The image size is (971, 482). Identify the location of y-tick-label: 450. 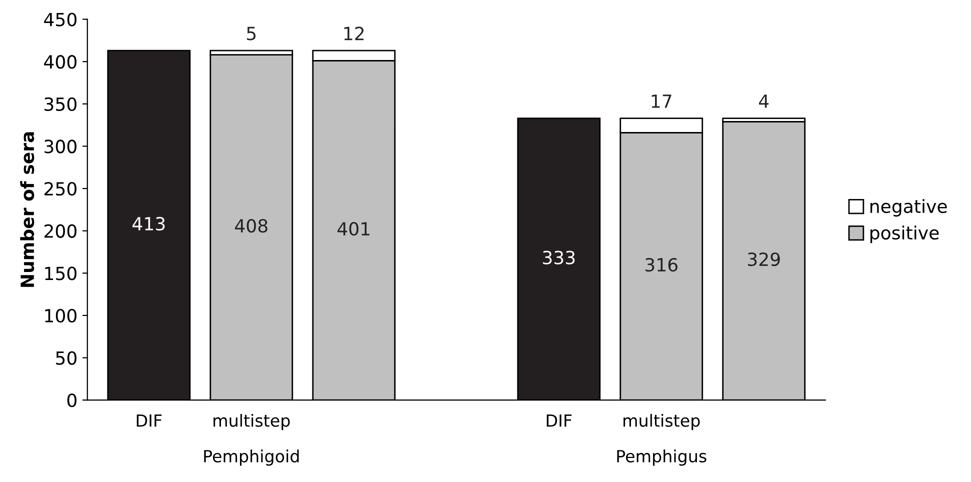
(60, 19).